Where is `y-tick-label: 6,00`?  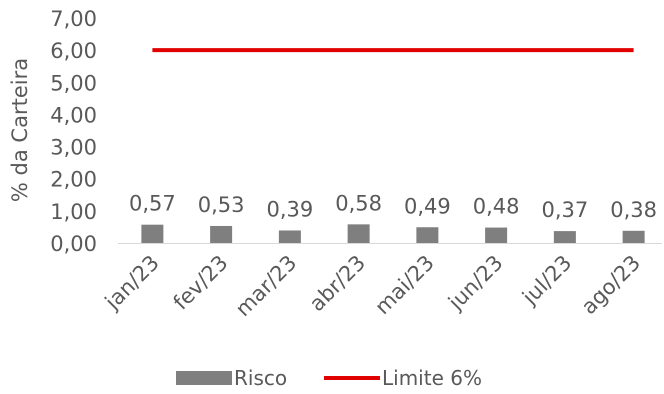
y-tick-label: 6,00 is located at coordinates (73, 51).